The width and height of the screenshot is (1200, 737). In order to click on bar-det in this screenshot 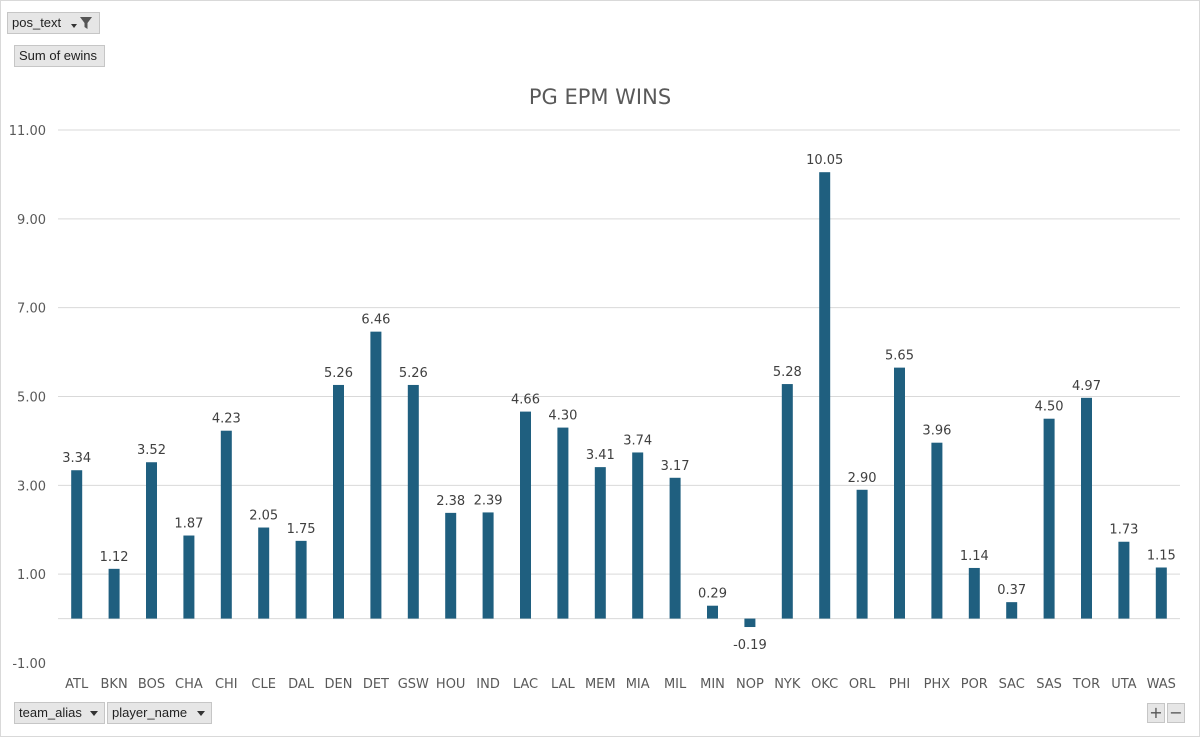, I will do `click(376, 475)`.